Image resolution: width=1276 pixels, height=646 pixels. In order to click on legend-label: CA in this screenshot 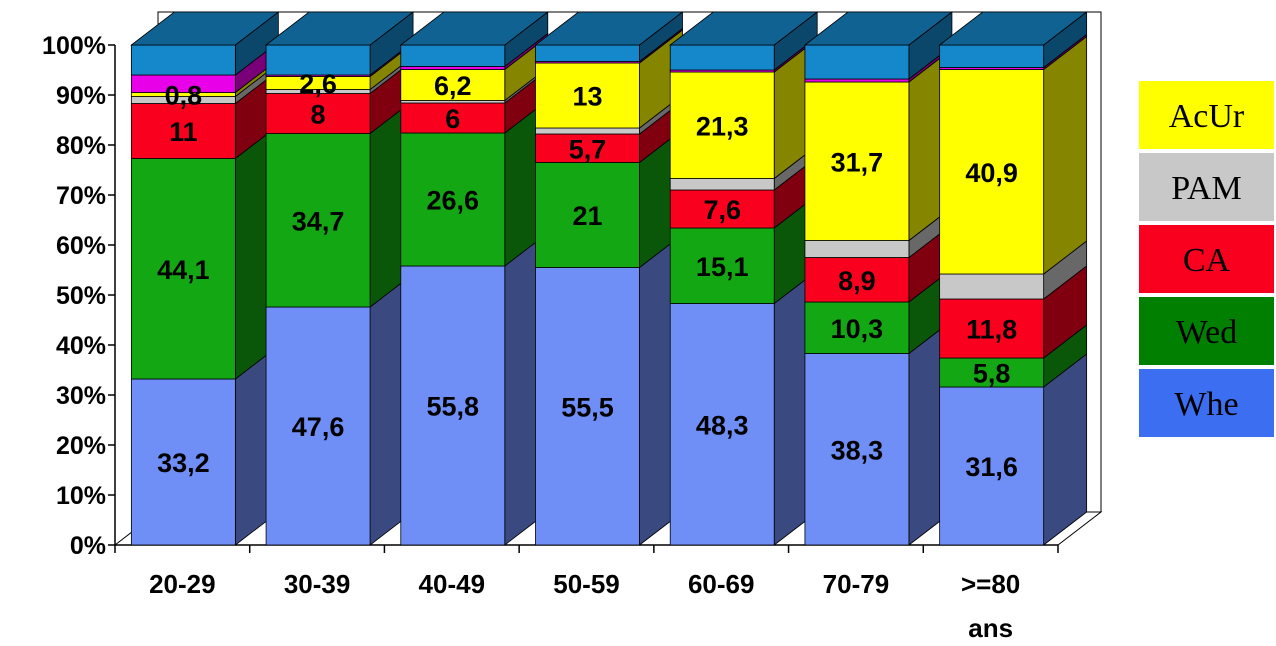, I will do `click(1207, 260)`.